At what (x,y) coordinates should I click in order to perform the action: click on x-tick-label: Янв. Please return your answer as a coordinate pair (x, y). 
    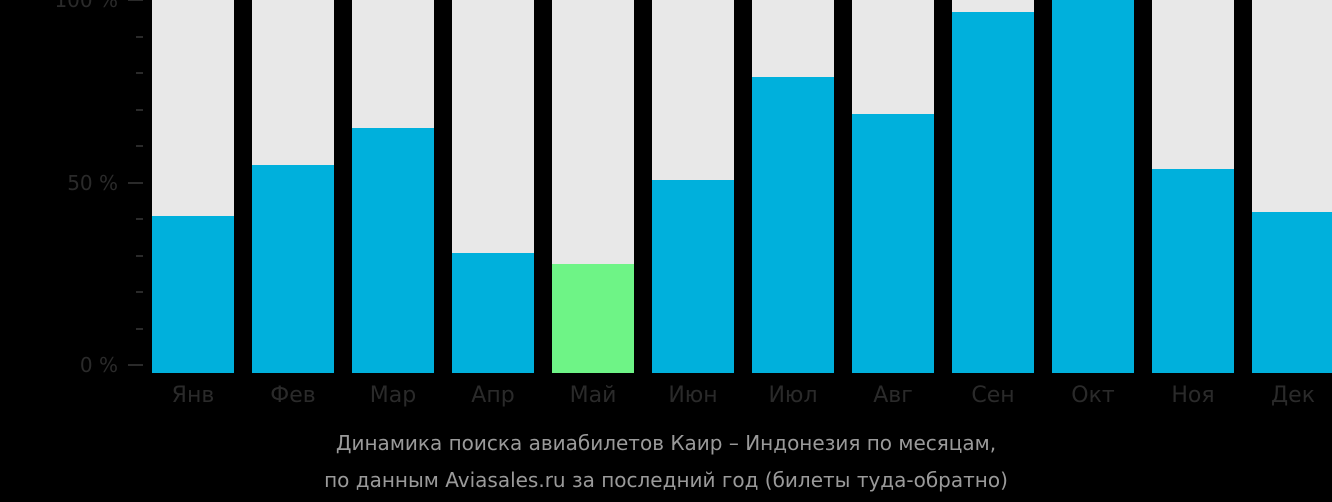
    Looking at the image, I should click on (193, 395).